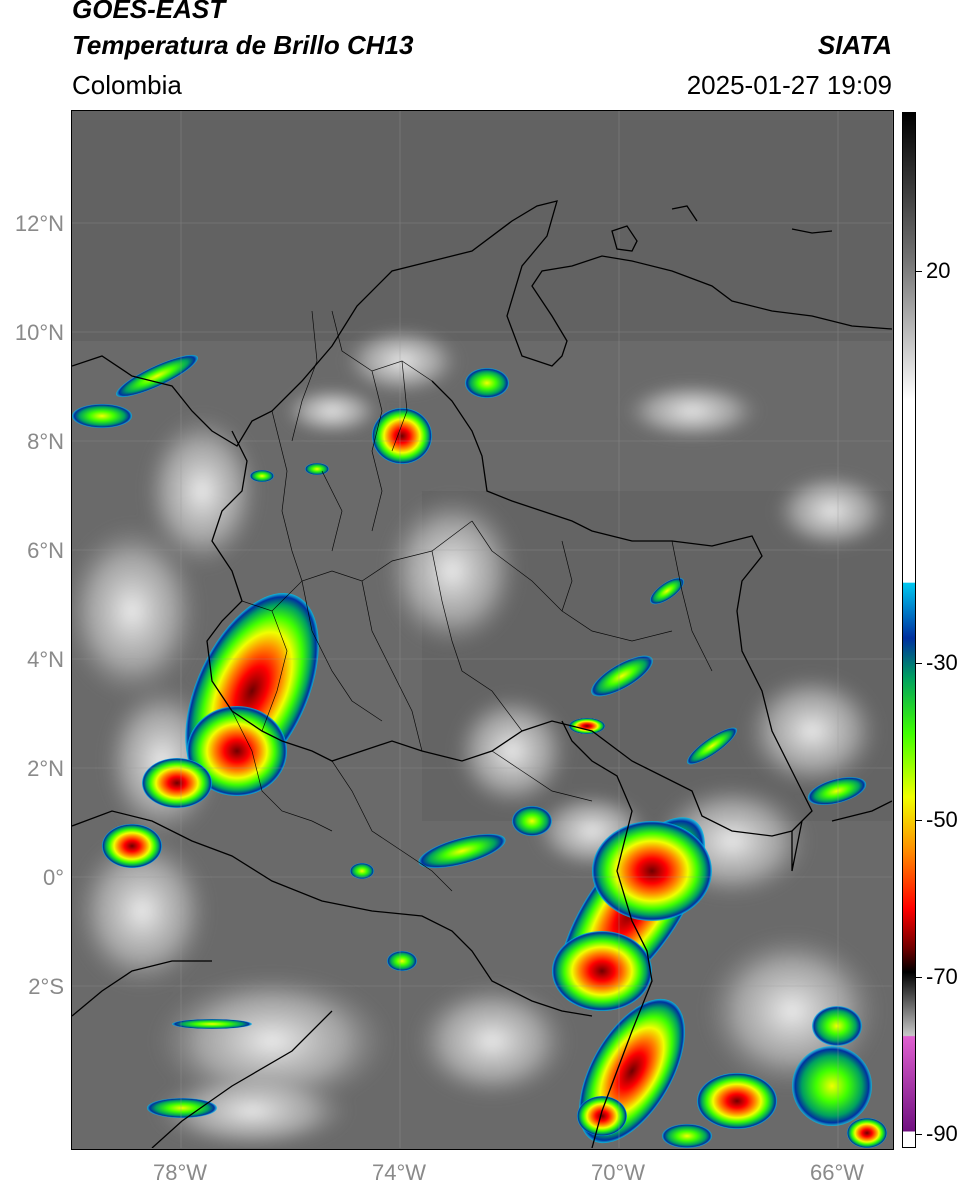  I want to click on datetime-label: 2025-01-27 19:09, so click(789, 85).